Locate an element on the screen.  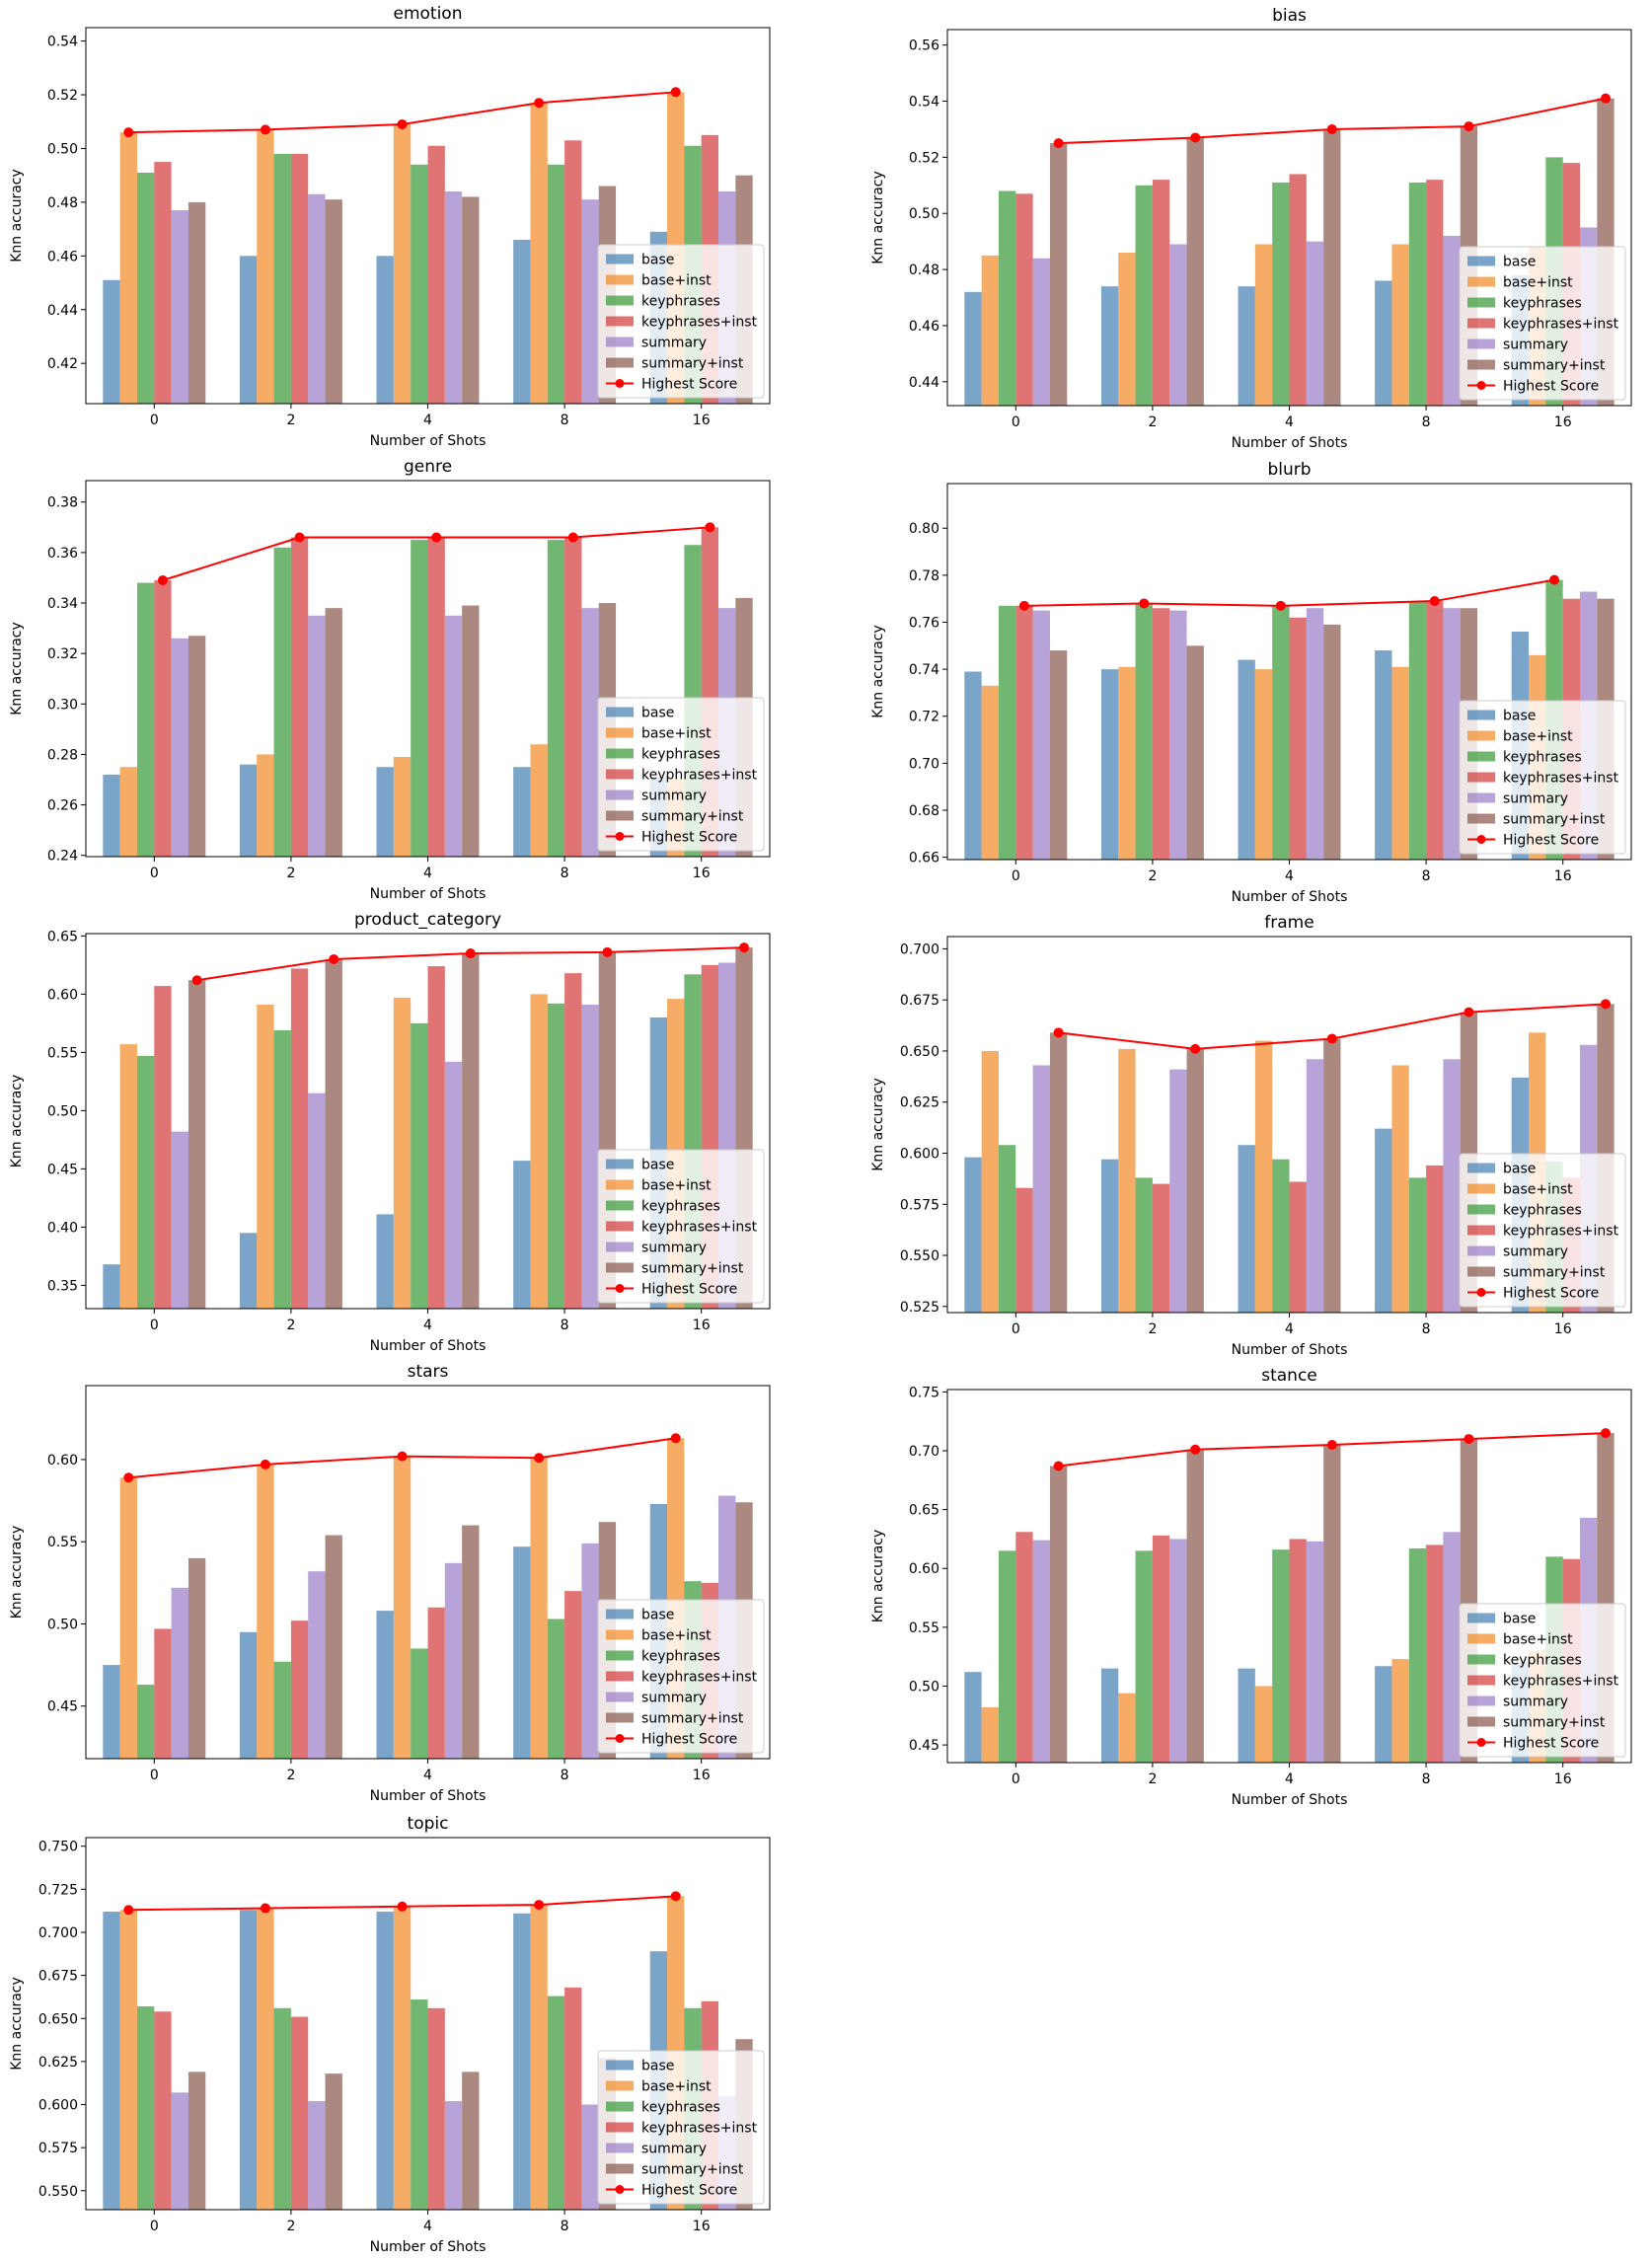
bar-summary+inst-0 is located at coordinates (197, 1658).